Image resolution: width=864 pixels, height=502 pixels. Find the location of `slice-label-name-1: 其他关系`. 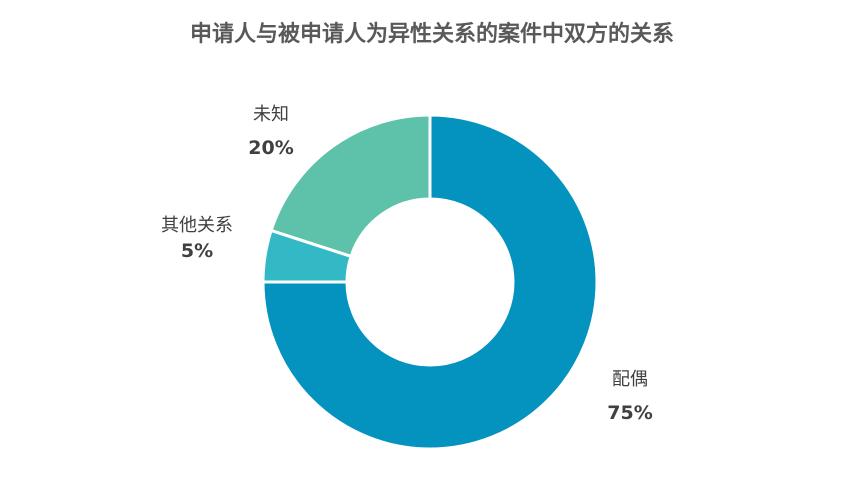

slice-label-name-1: 其他关系 is located at coordinates (197, 225).